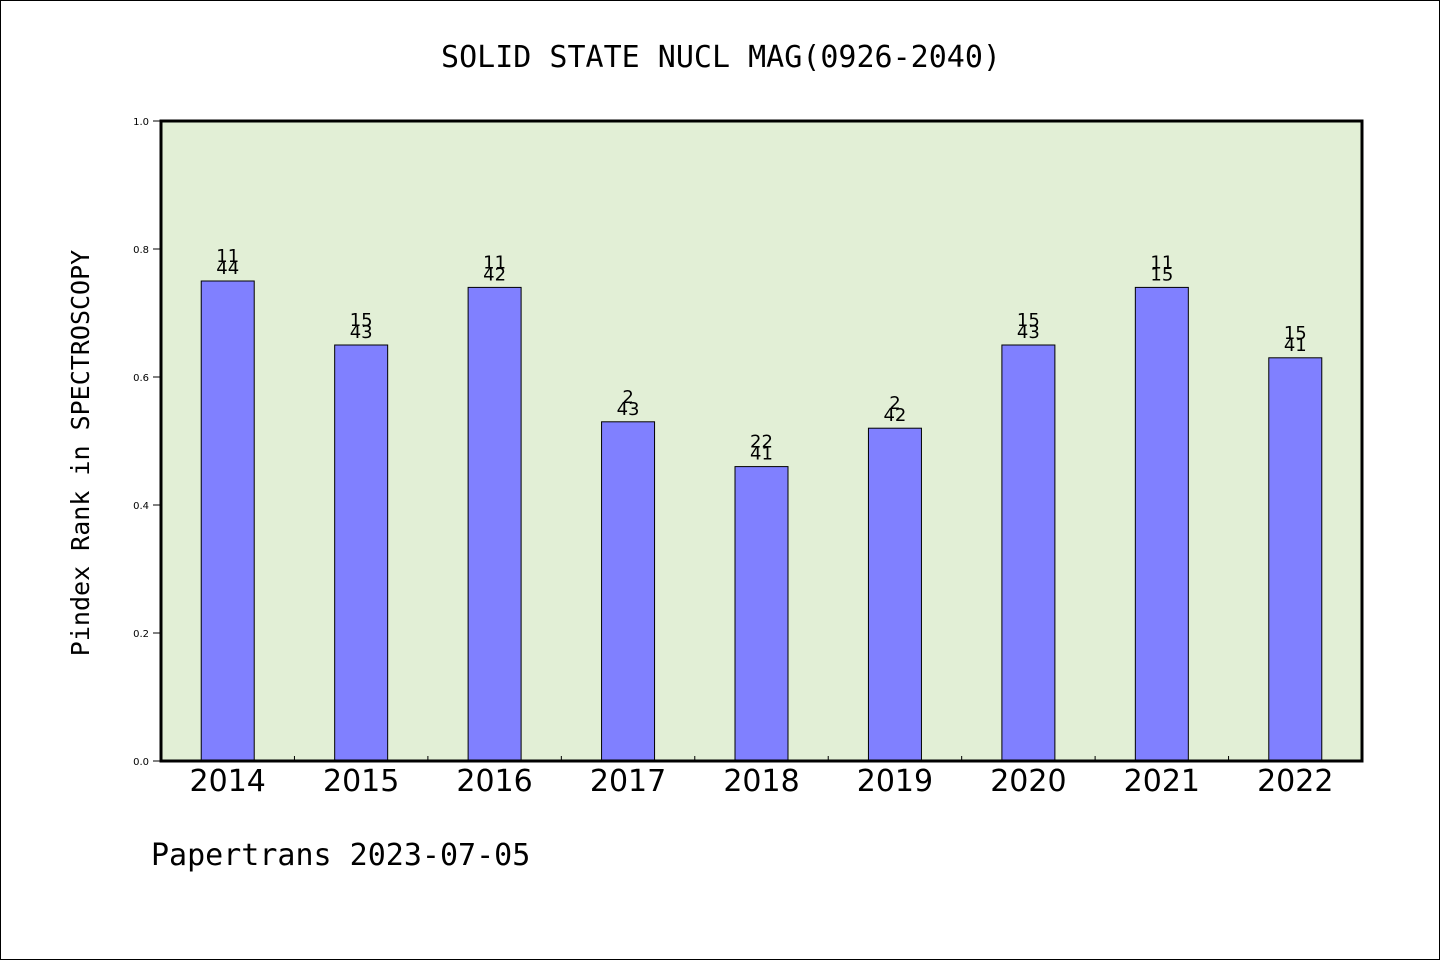 The height and width of the screenshot is (961, 1440). Describe the element at coordinates (1162, 781) in the screenshot. I see `x-tick-label-2021: 2021` at that location.